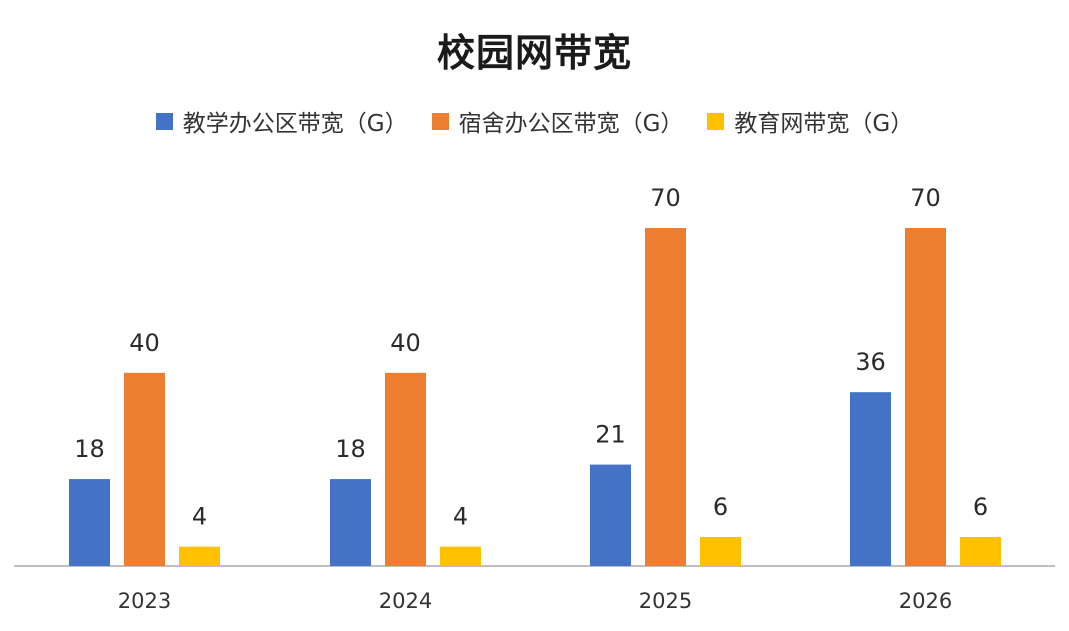 Image resolution: width=1069 pixels, height=631 pixels. Describe the element at coordinates (440, 121) in the screenshot. I see `legend-swatch-dorm` at that location.